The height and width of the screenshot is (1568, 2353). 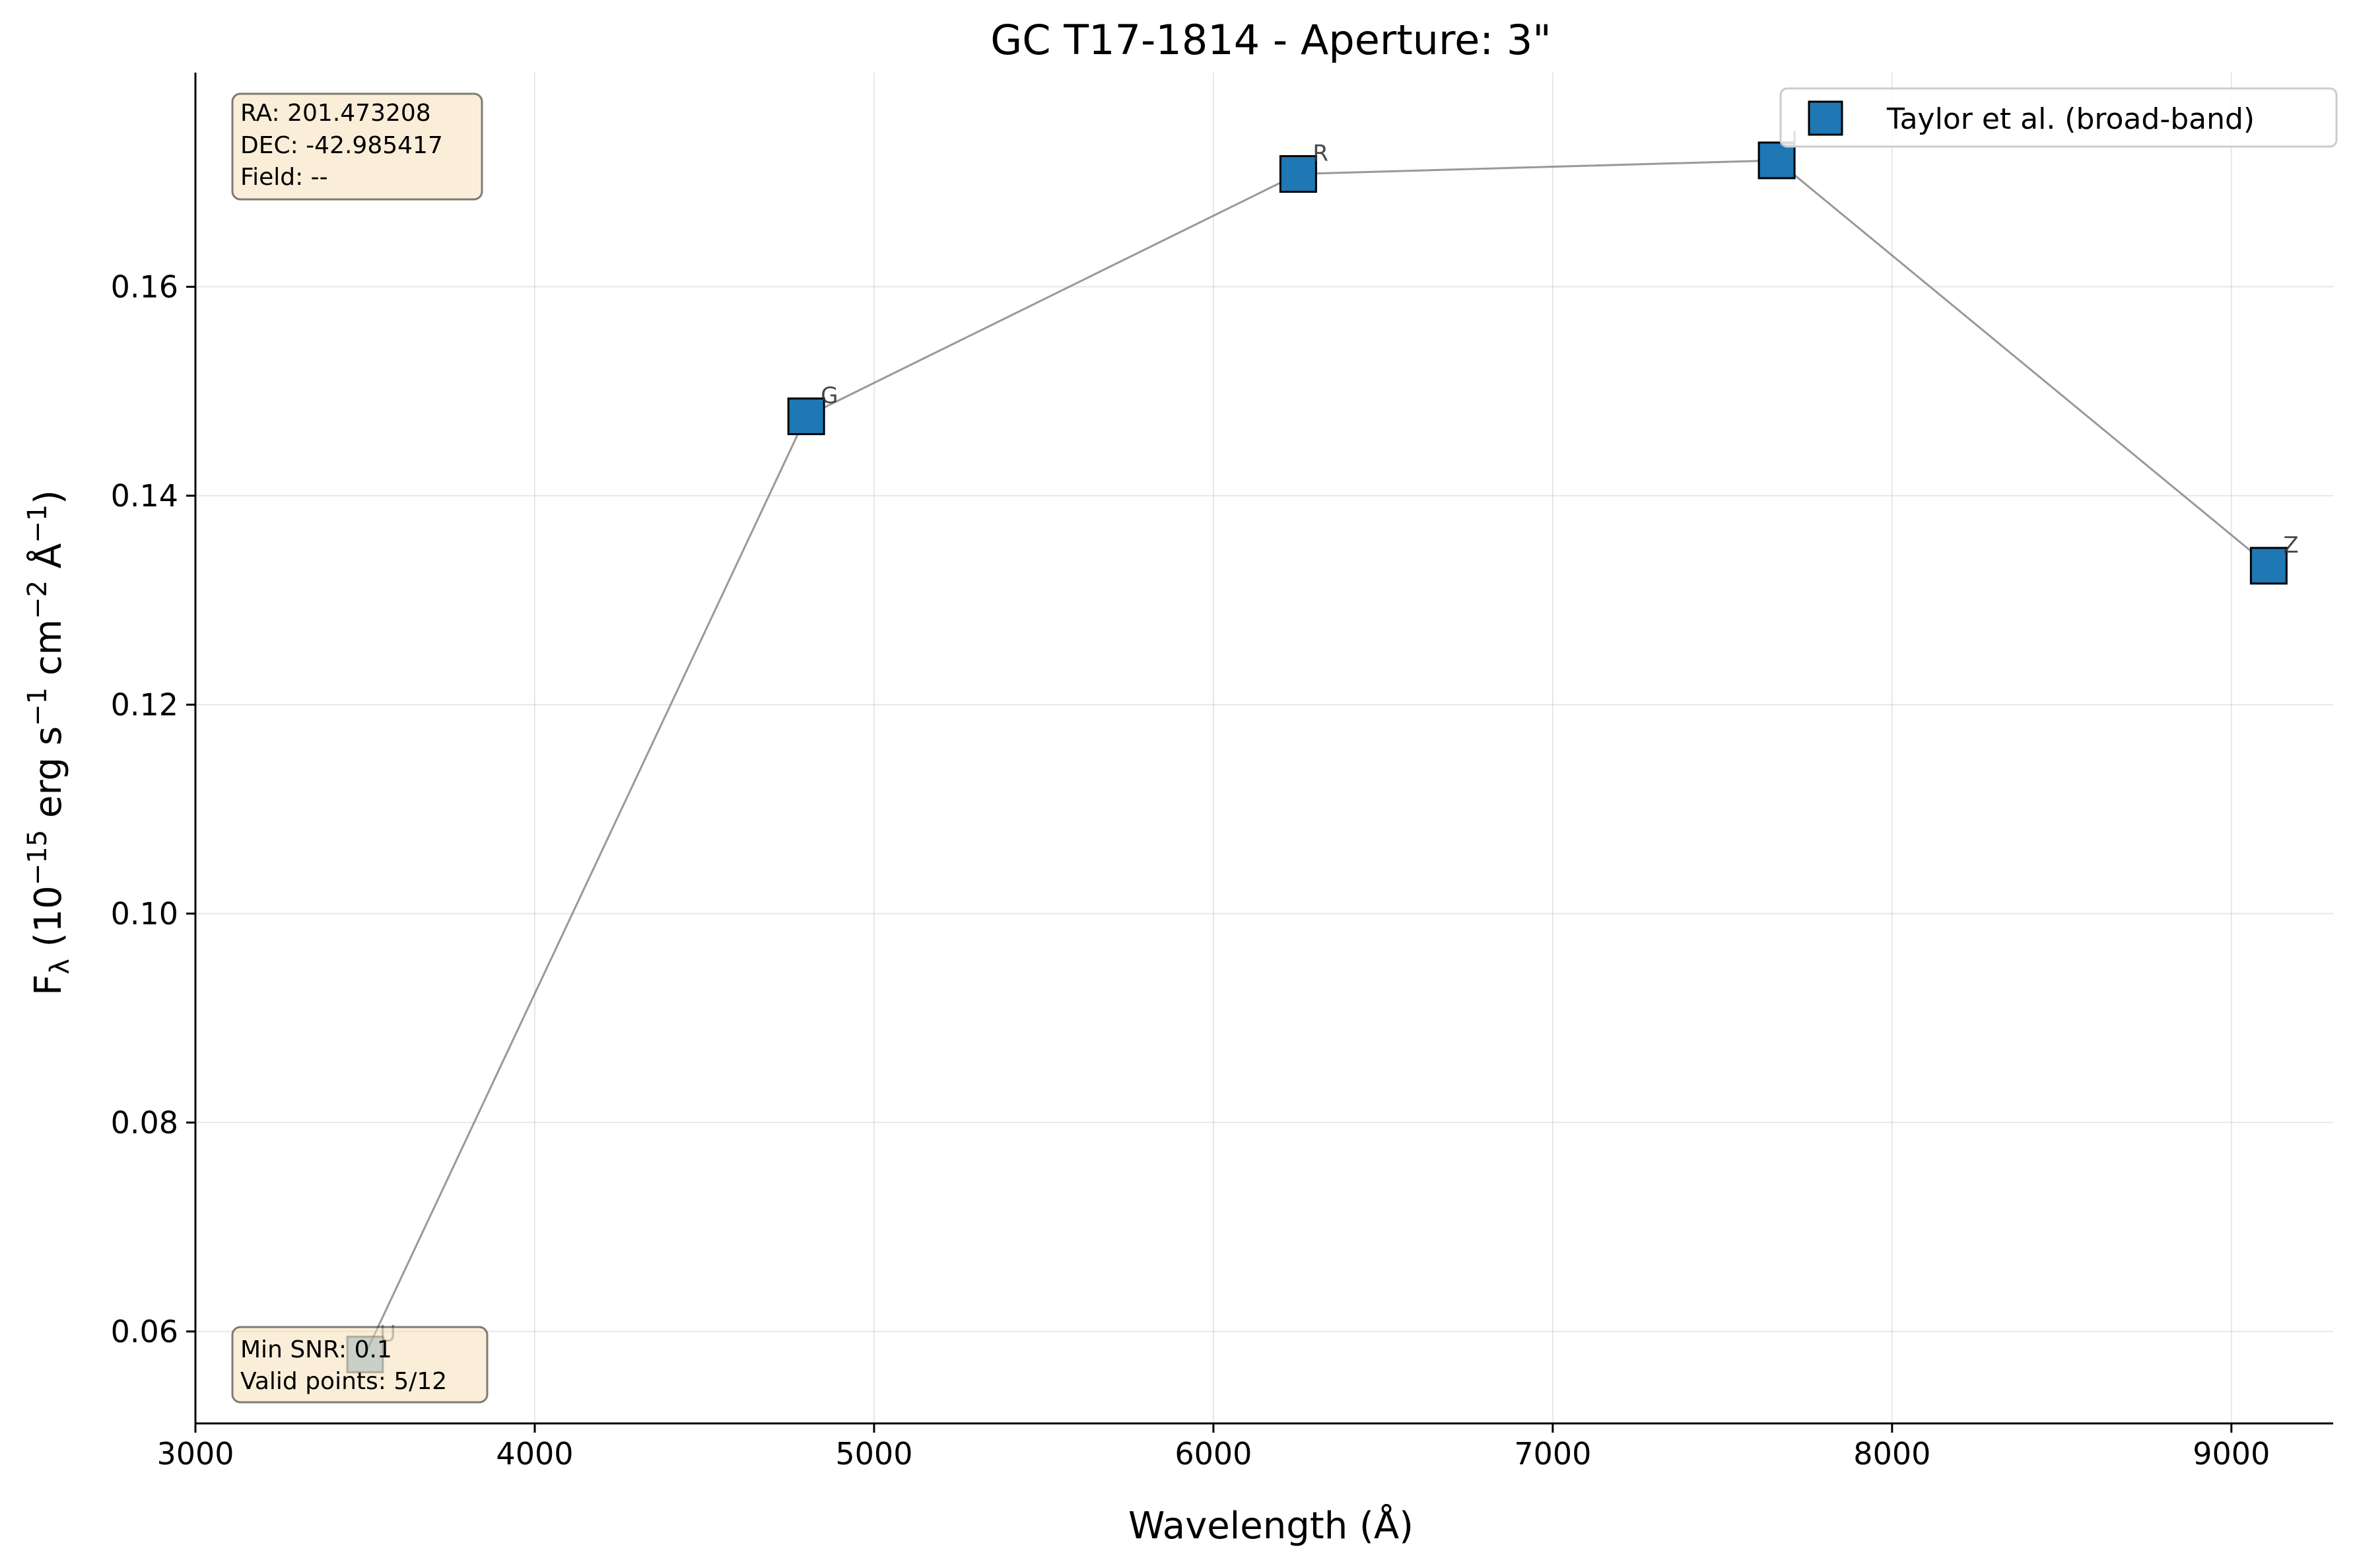 I want to click on x-tick-label: 7000, so click(x=1552, y=1454).